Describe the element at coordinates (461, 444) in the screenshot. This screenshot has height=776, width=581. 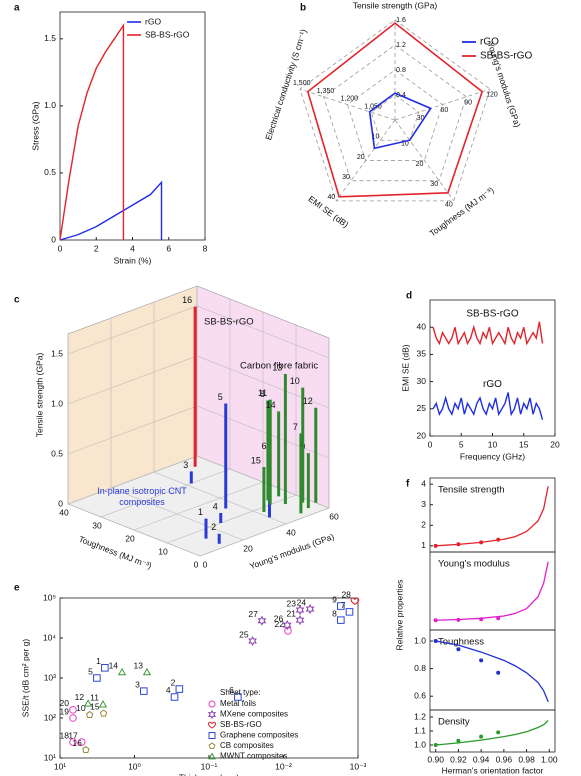
I see `x-tick-label: 5` at that location.